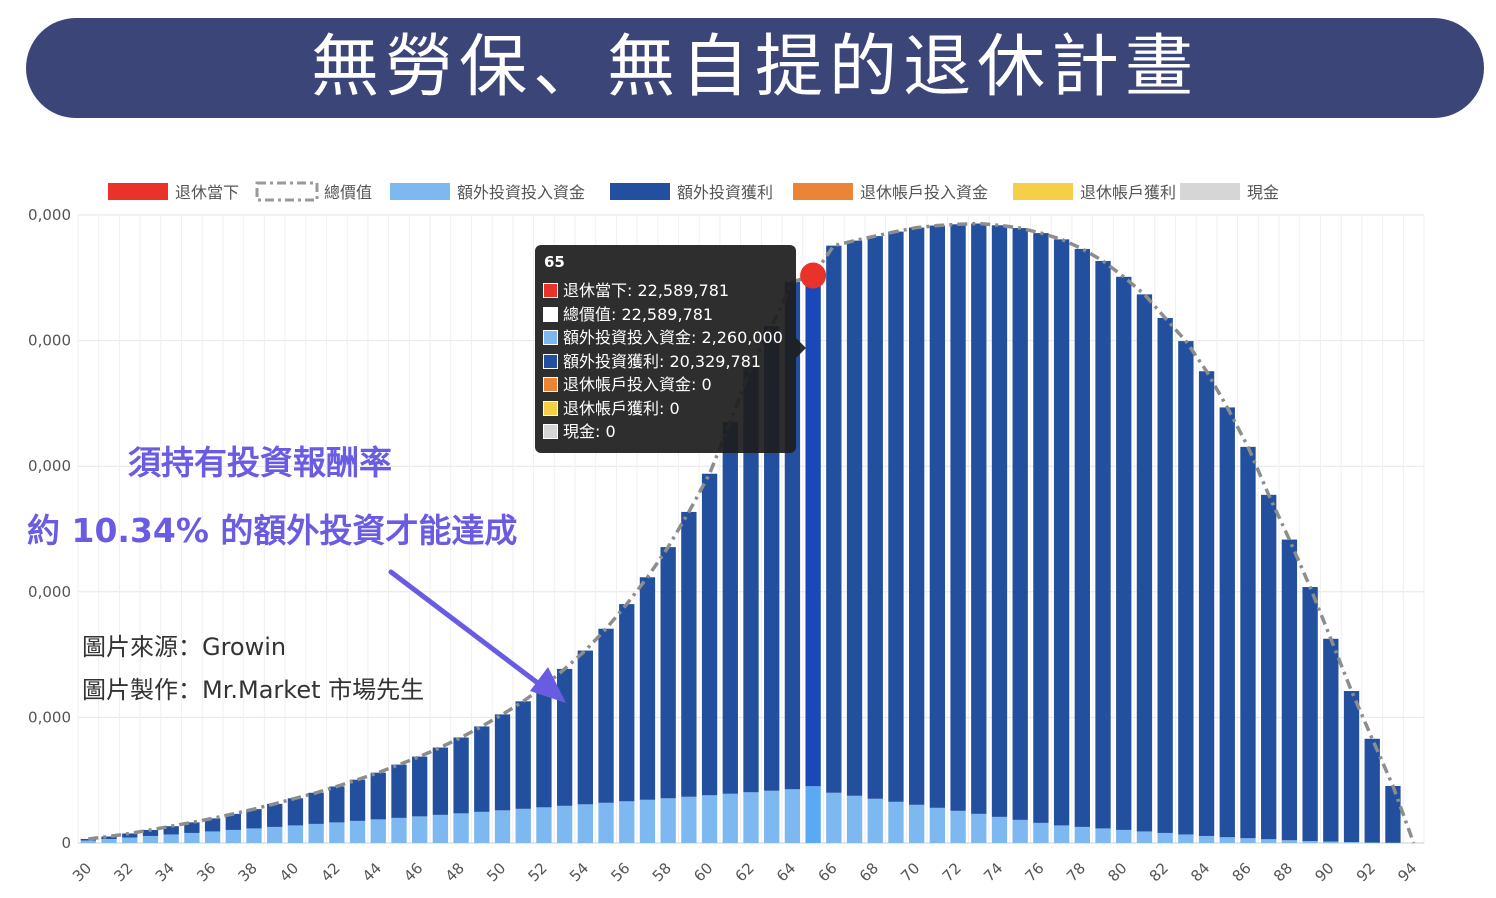 Image resolution: width=1496 pixels, height=898 pixels. I want to click on image-maker-credit: 圖片製作：Mr.Market 市場先生, so click(253, 690).